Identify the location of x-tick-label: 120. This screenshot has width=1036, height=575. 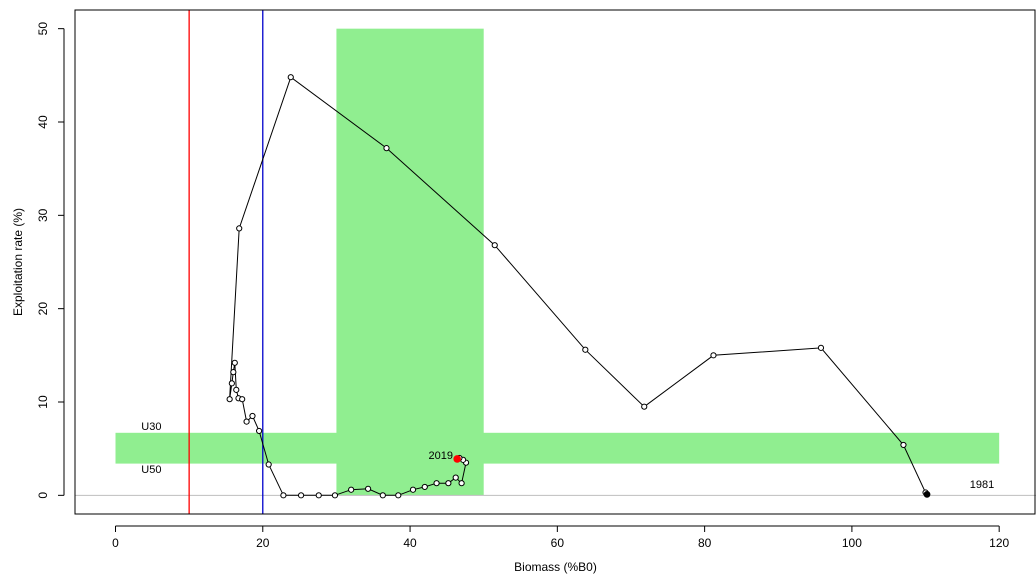
(999, 543).